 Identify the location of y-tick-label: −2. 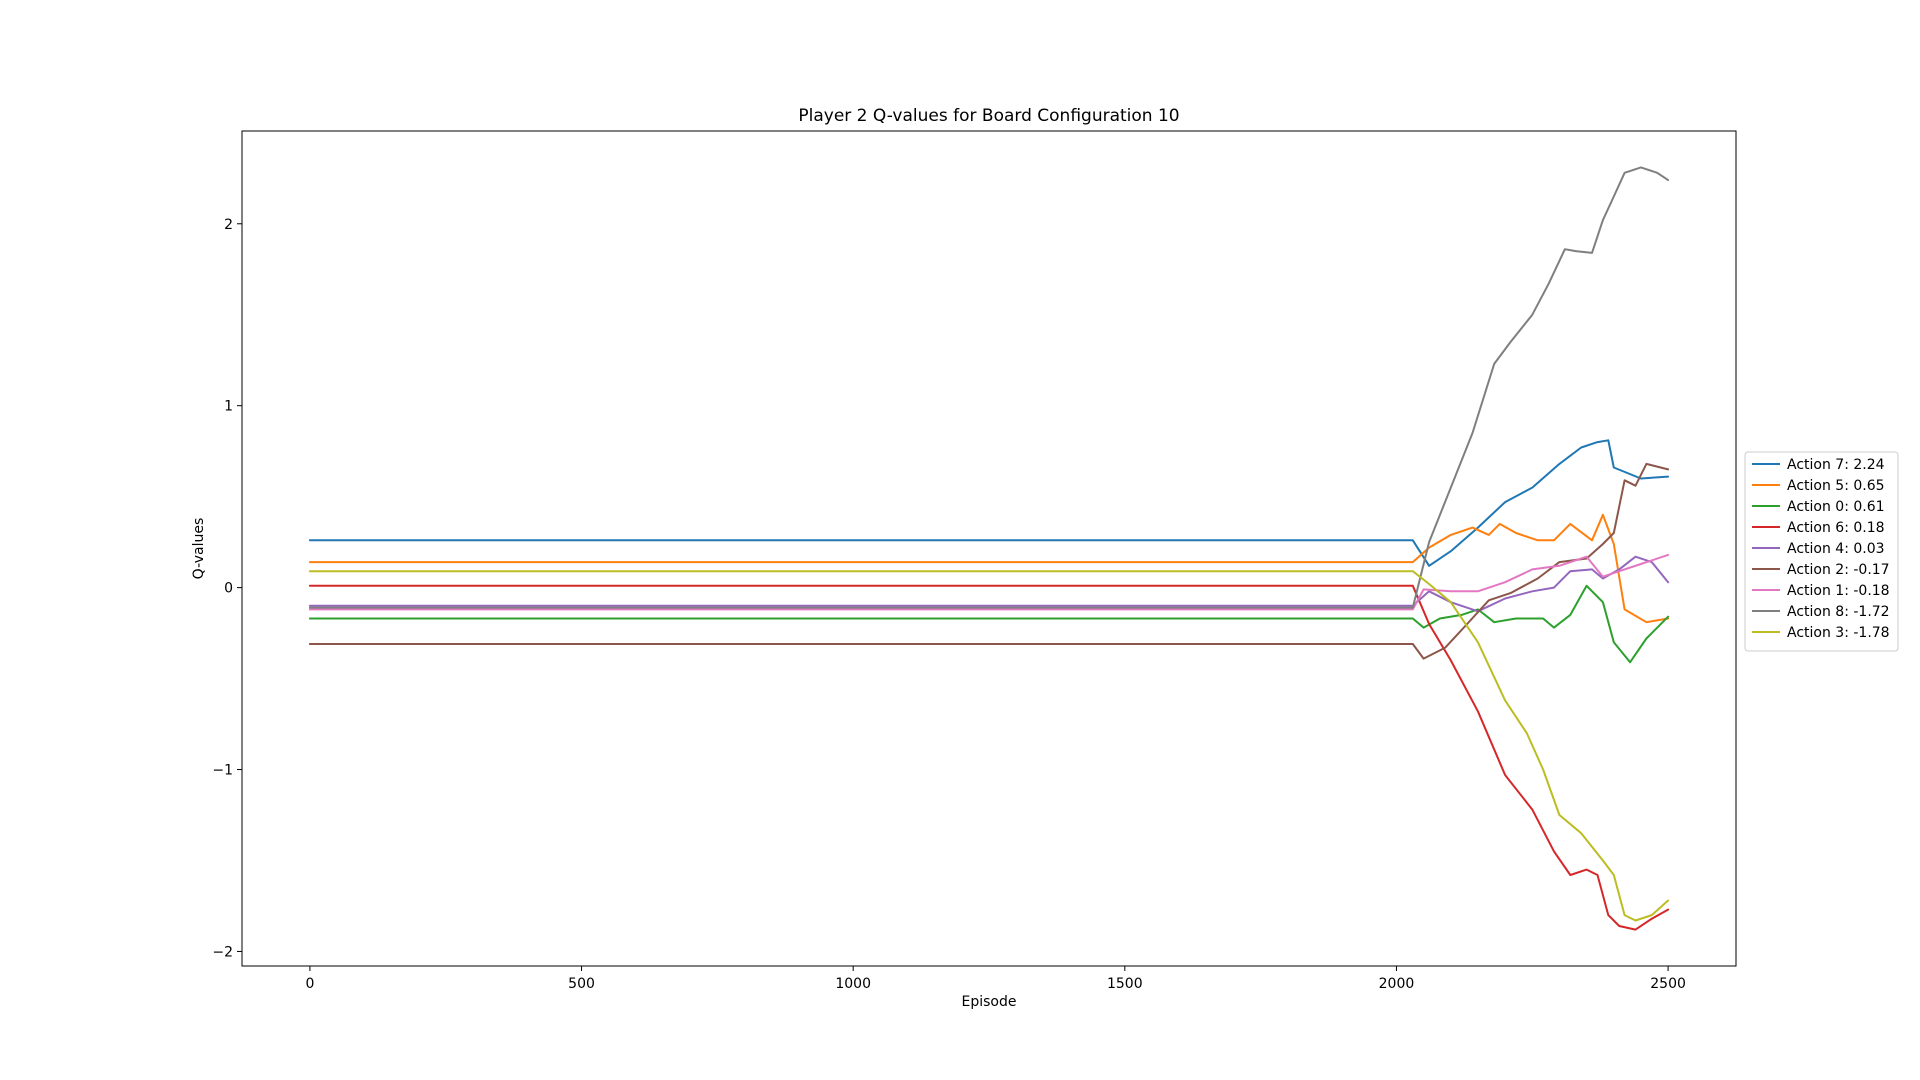
(222, 952).